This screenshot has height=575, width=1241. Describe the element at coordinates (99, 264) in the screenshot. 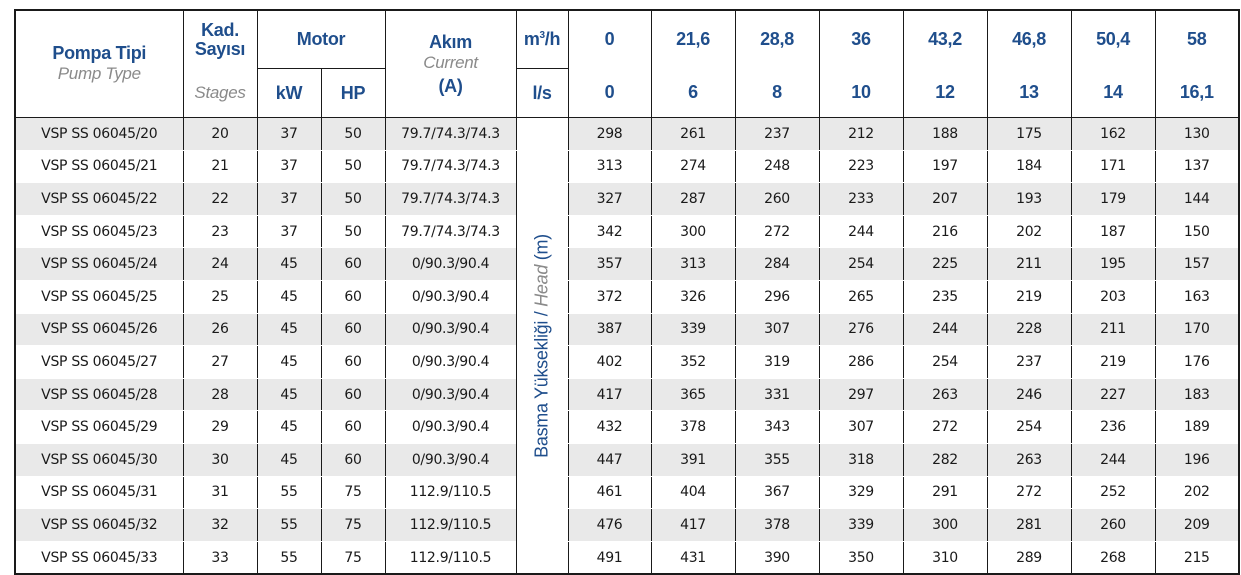

I see `pump-type-cell: VSP SS 06045/24` at that location.